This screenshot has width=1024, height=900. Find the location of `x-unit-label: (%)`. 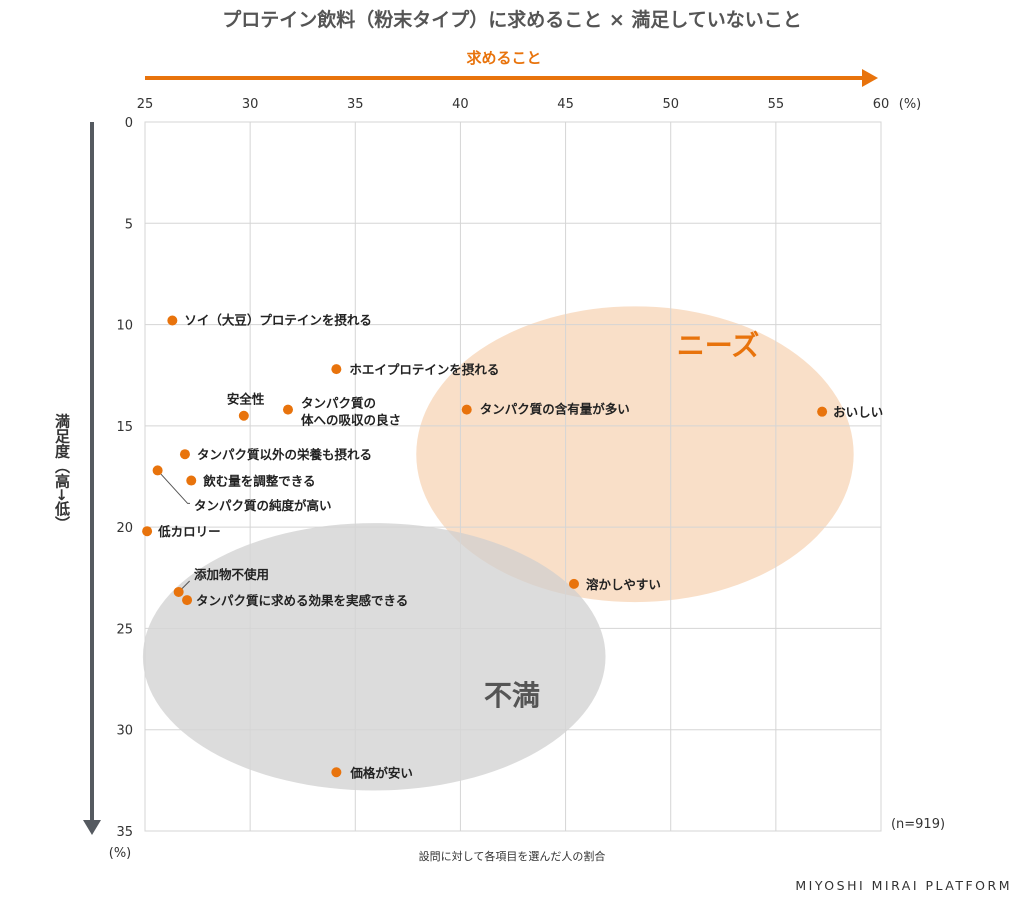

x-unit-label: (%) is located at coordinates (910, 104).